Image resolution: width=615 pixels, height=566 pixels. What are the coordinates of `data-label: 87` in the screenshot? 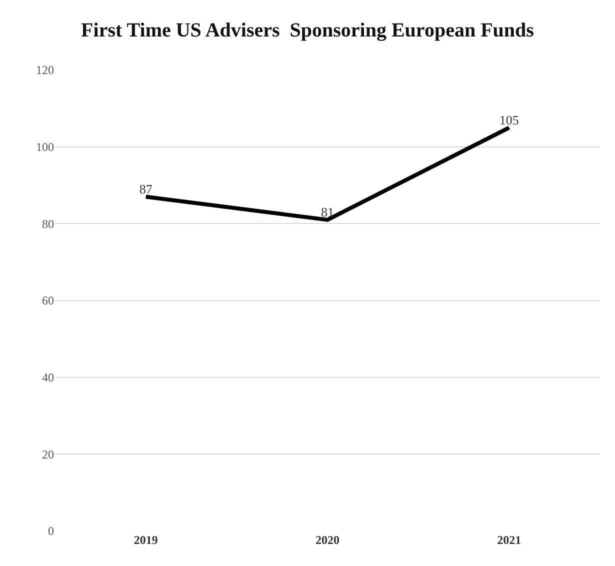 It's located at (146, 189).